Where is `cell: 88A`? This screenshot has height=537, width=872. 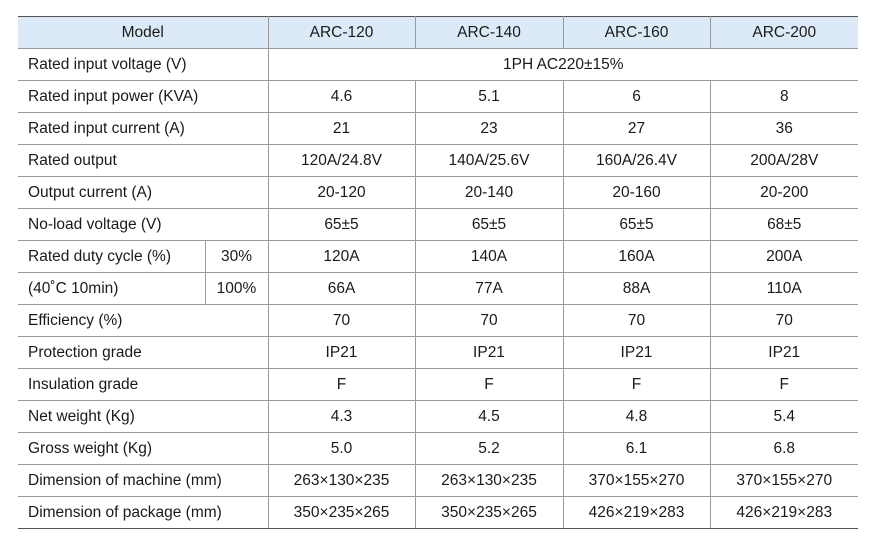
cell: 88A is located at coordinates (636, 288).